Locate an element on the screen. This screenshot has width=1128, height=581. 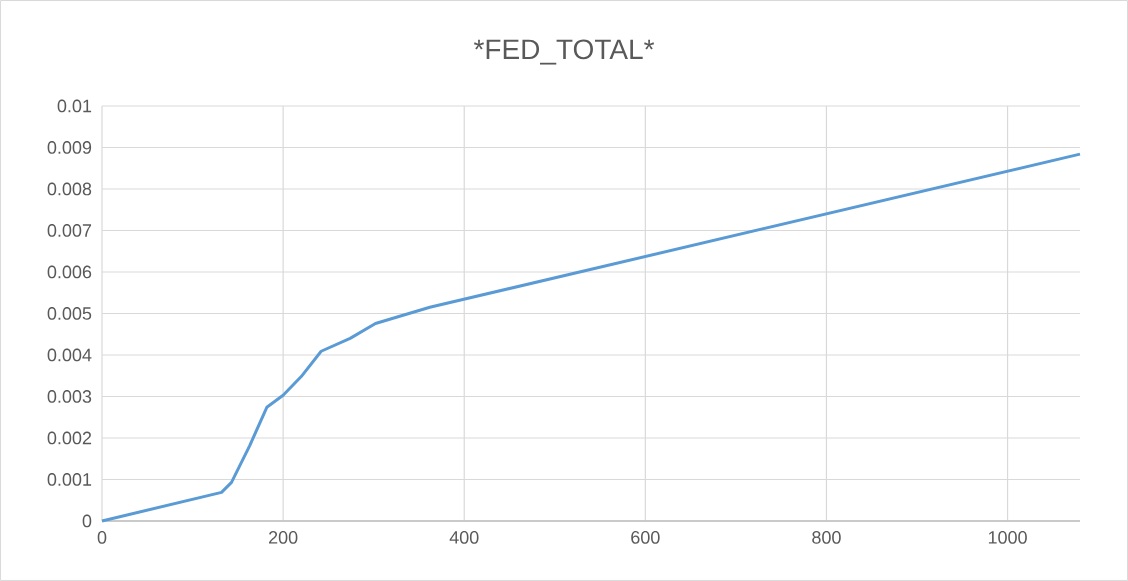
y-tick-label: 0.007 is located at coordinates (69, 230).